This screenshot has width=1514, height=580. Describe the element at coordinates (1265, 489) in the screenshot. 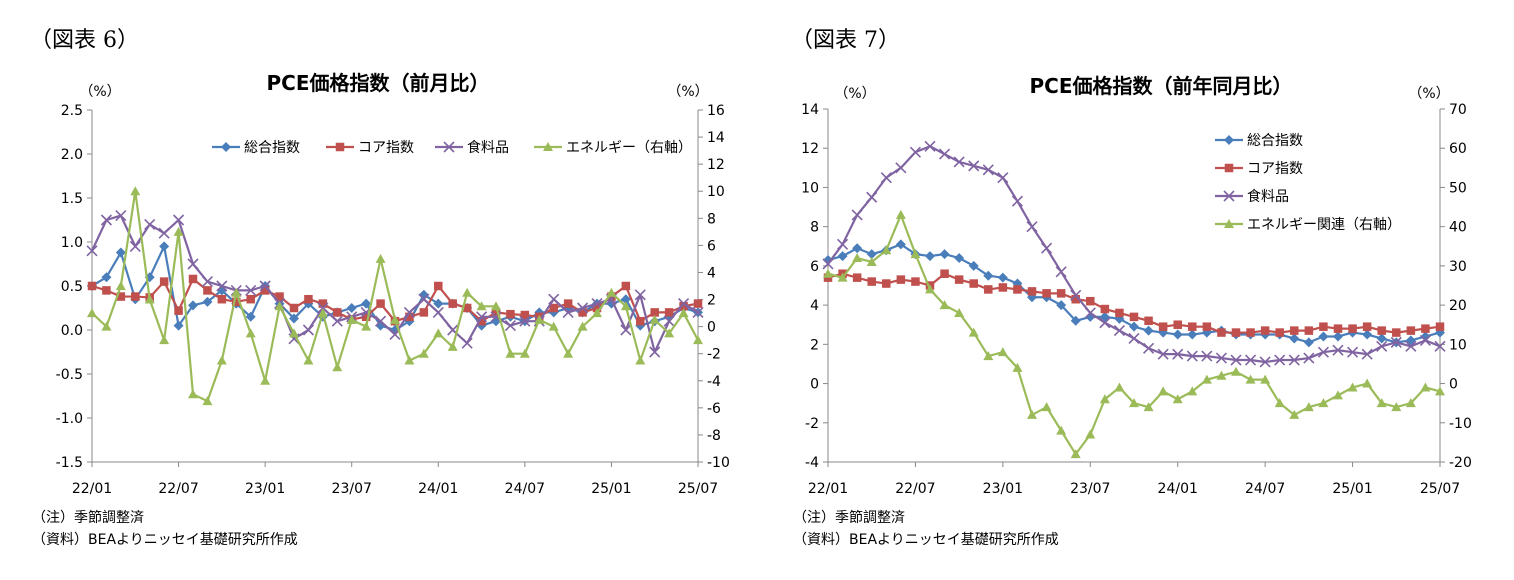

I see `x-axis-tick-label: 24/07` at that location.